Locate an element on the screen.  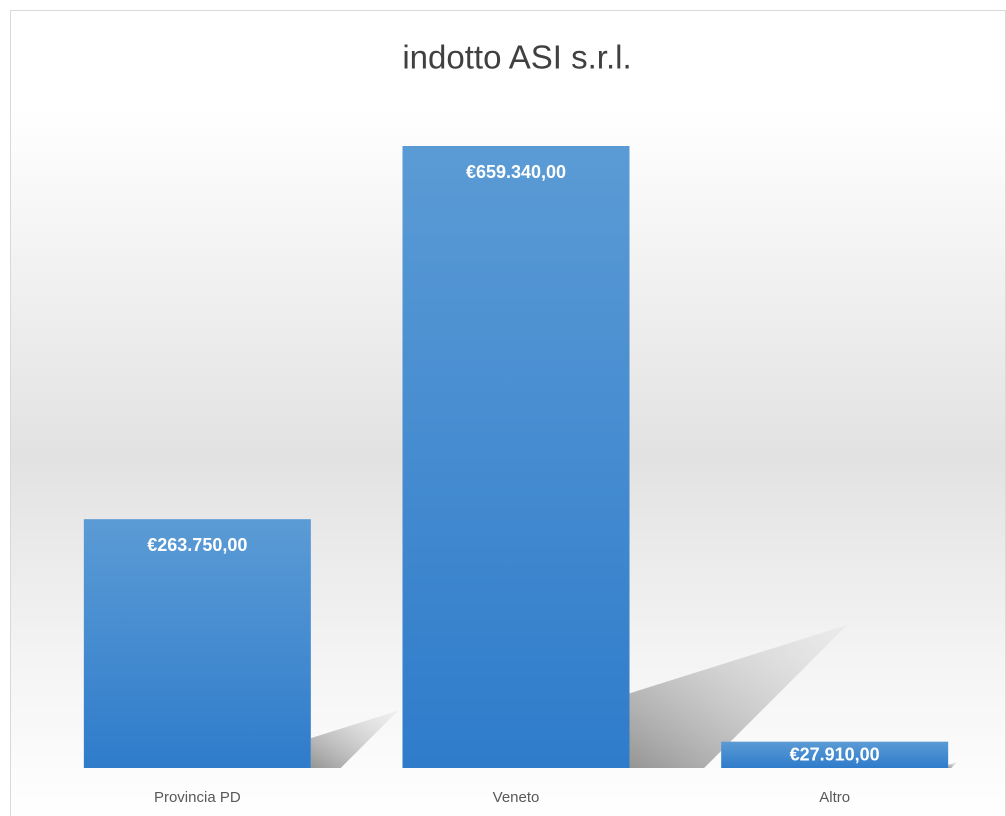
data-label: €659.340,00 is located at coordinates (516, 172).